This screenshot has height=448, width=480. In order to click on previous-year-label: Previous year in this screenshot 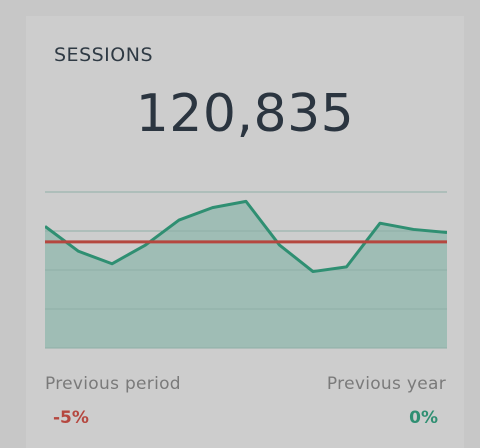, I will do `click(386, 384)`.